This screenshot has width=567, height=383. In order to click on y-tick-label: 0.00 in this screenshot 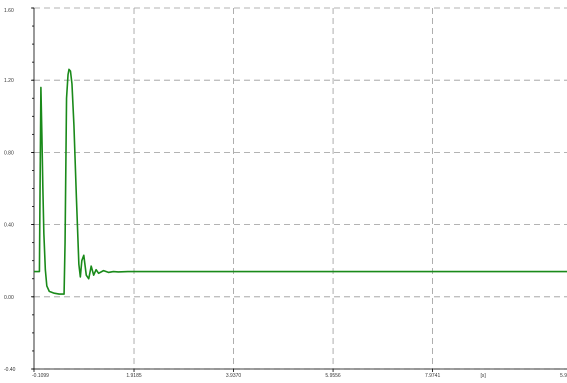, I will do `click(9, 298)`.